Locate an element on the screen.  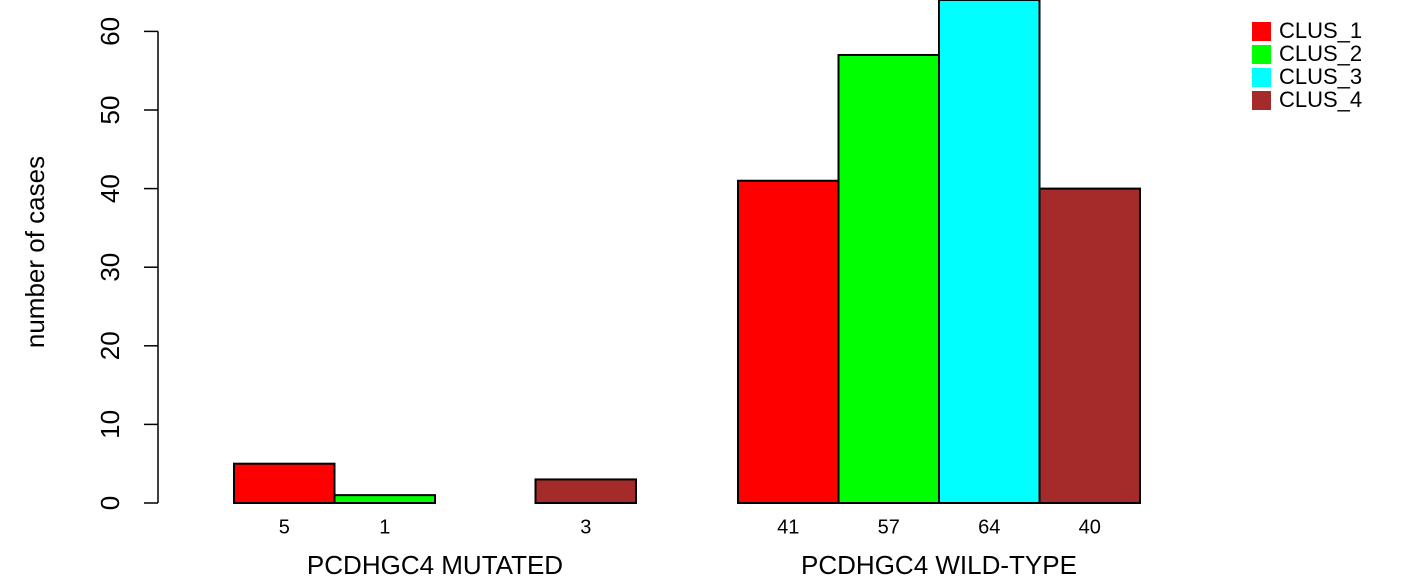
group-label: PCDHGC4 WILD-TYPE is located at coordinates (939, 565).